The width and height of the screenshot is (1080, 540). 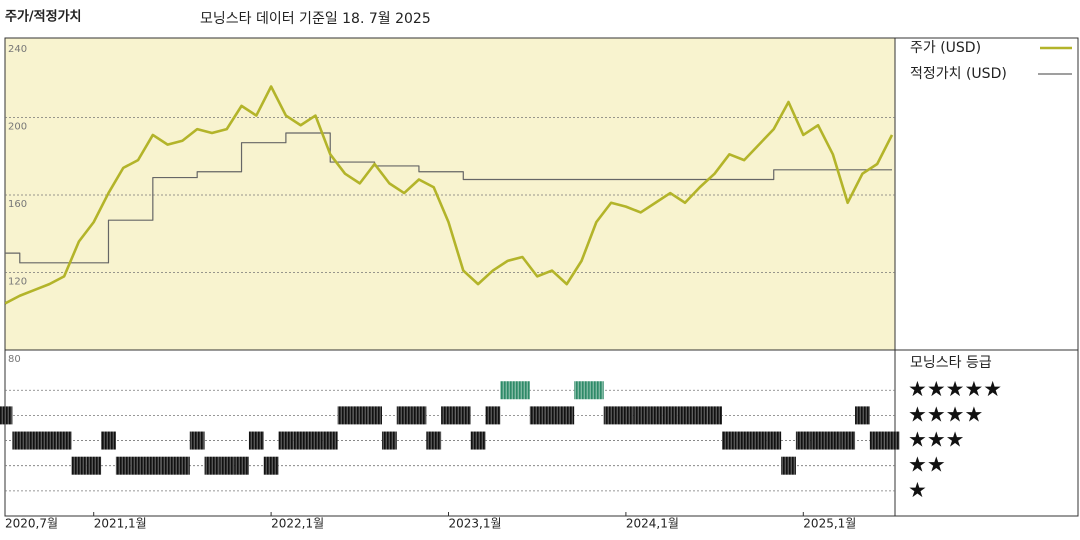 What do you see at coordinates (945, 414) in the screenshot?
I see `rating-label: ★★★★` at bounding box center [945, 414].